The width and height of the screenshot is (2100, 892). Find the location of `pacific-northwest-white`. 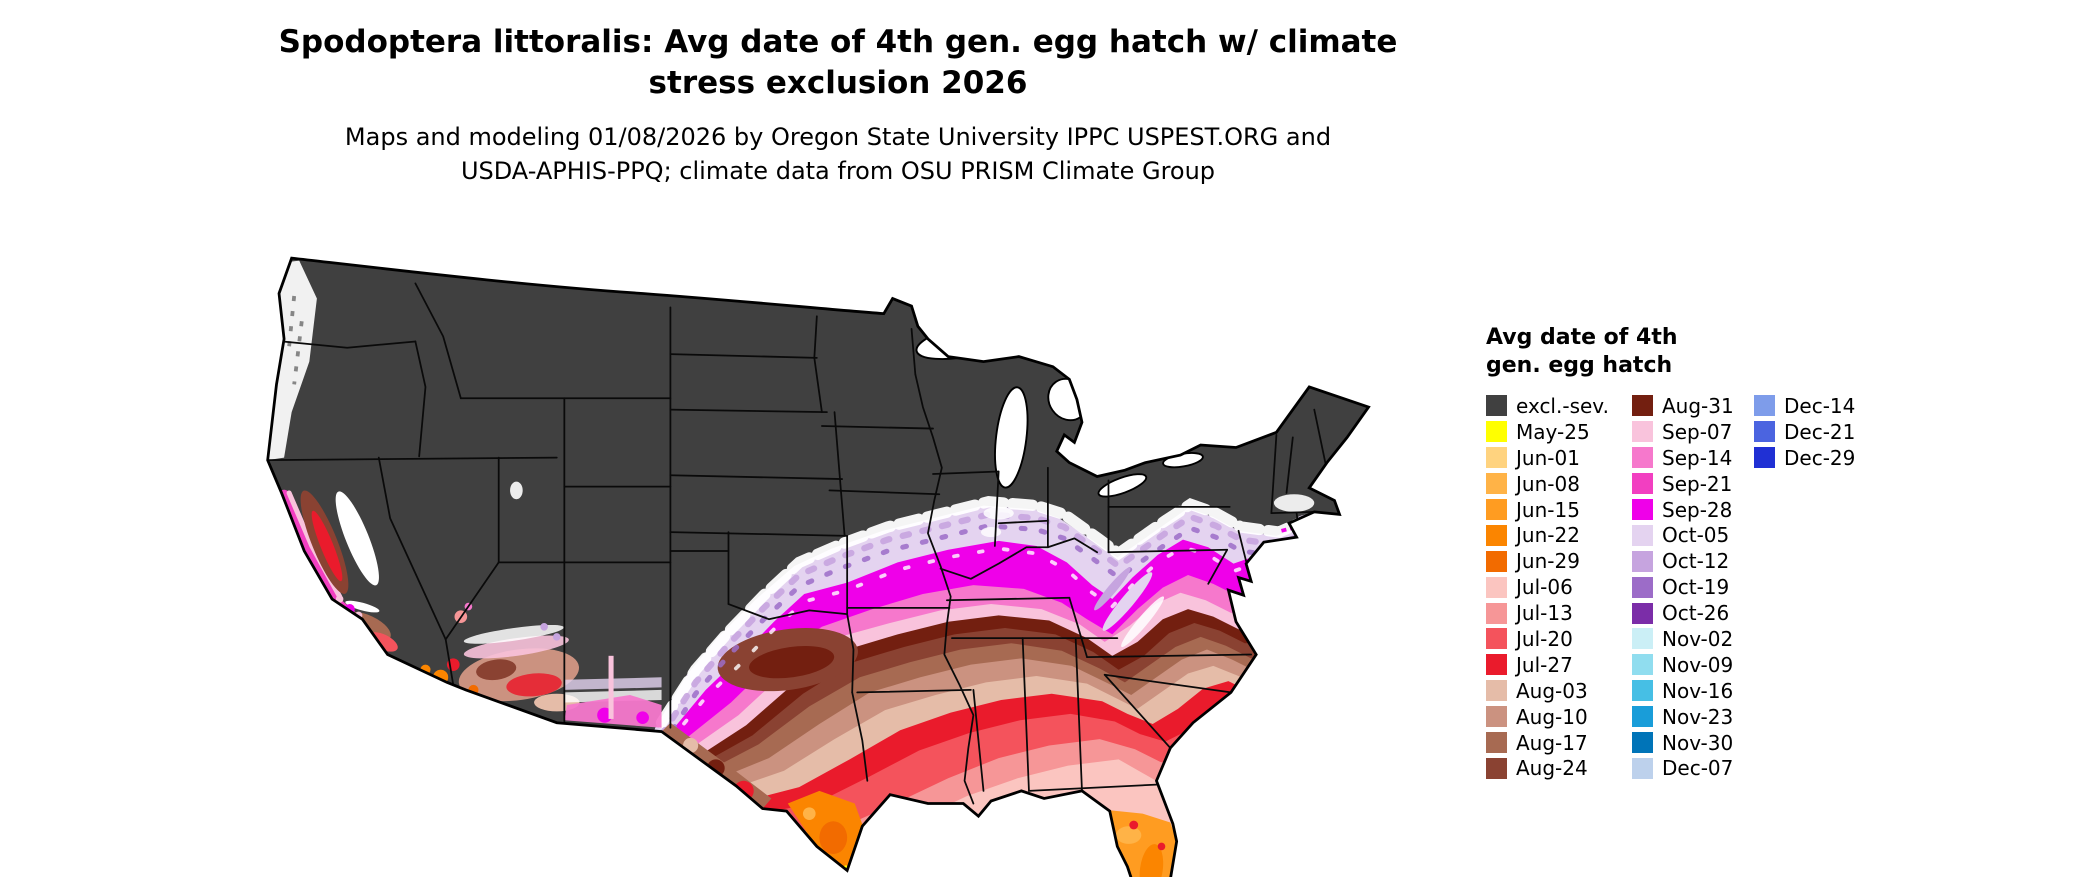

pacific-northwest-white is located at coordinates (292, 360).